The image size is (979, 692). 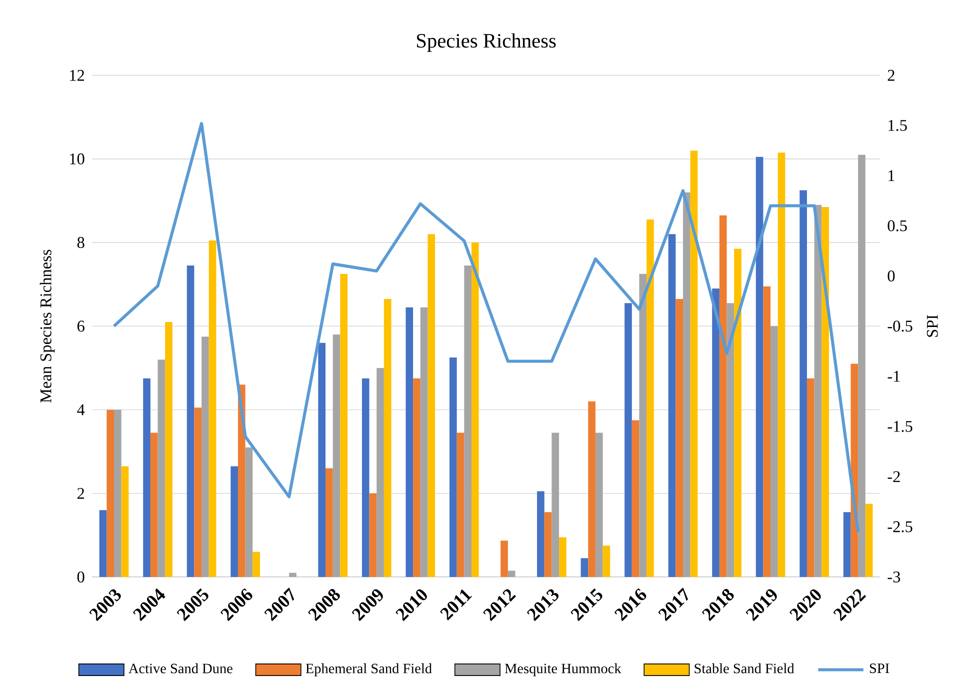 What do you see at coordinates (77, 159) in the screenshot?
I see `y-tick-label: 10` at bounding box center [77, 159].